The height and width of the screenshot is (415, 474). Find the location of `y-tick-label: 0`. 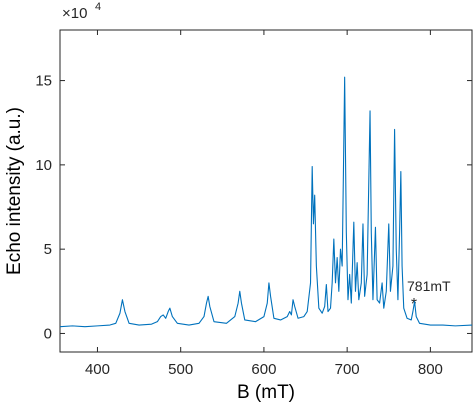

y-tick-label: 0 is located at coordinates (48, 333).